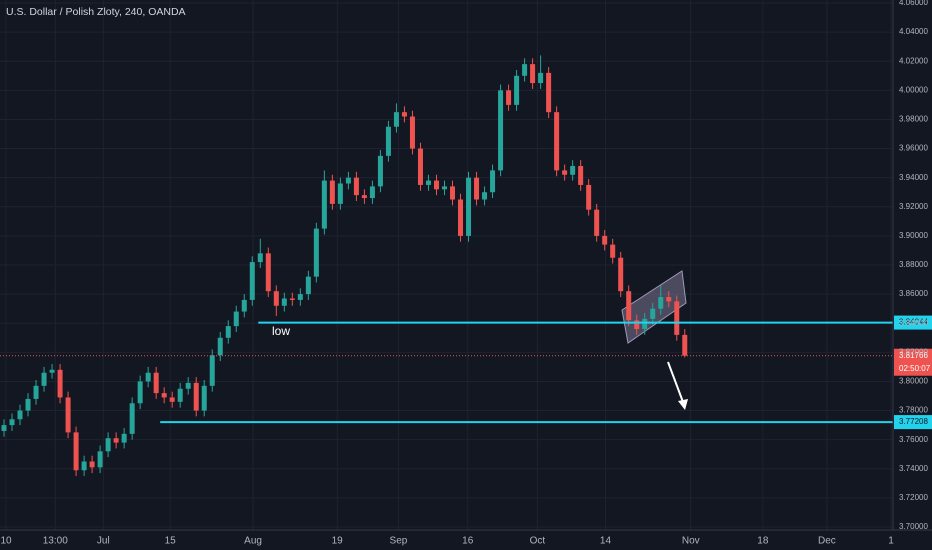 The height and width of the screenshot is (550, 932). What do you see at coordinates (913, 3) in the screenshot?
I see `y-tick-label: 4.06000` at bounding box center [913, 3].